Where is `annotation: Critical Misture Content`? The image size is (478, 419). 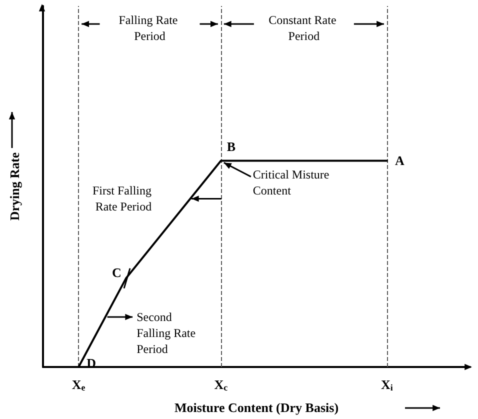
annotation: Critical Misture Content is located at coordinates (292, 183).